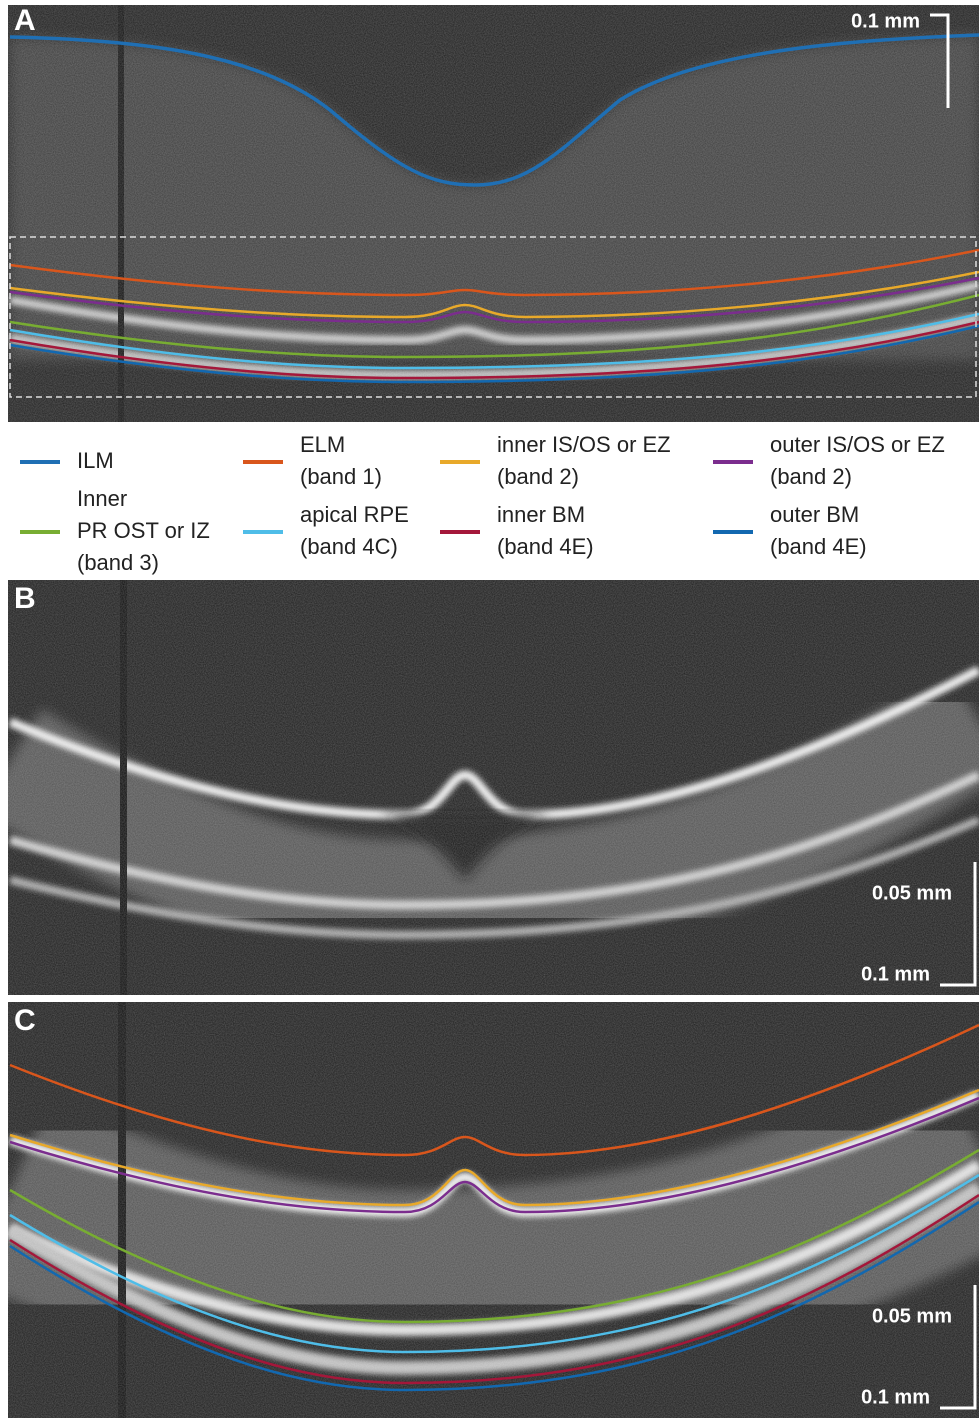 The height and width of the screenshot is (1418, 979). I want to click on legend-label: inner IS/OS or EZ, so click(584, 444).